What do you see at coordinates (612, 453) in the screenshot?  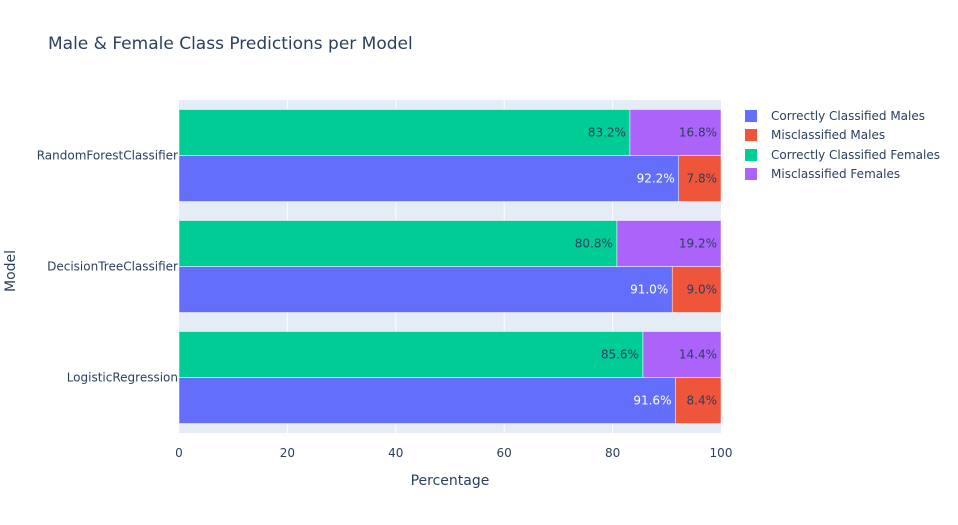 I see `x-tick-label: 80` at bounding box center [612, 453].